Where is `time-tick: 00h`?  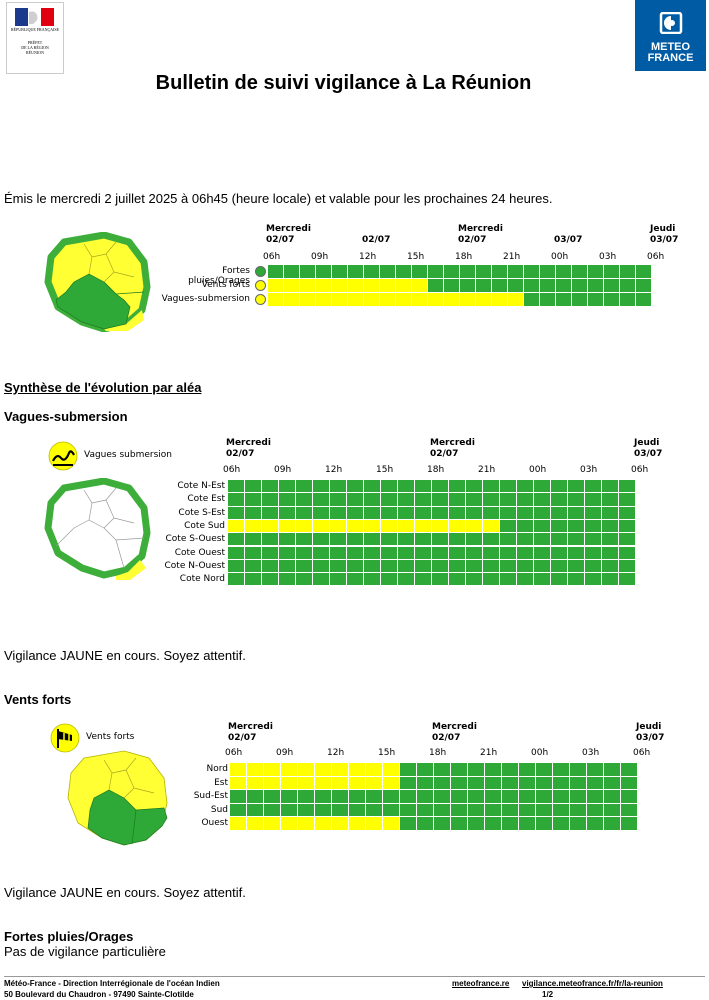 time-tick: 00h is located at coordinates (540, 753).